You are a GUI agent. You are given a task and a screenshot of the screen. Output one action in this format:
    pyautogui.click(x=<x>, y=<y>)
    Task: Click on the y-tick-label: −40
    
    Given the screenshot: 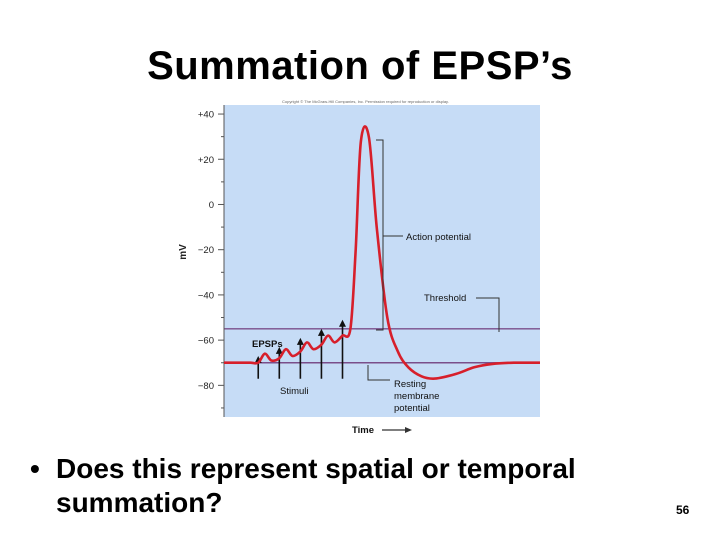 What is the action you would take?
    pyautogui.click(x=206, y=295)
    